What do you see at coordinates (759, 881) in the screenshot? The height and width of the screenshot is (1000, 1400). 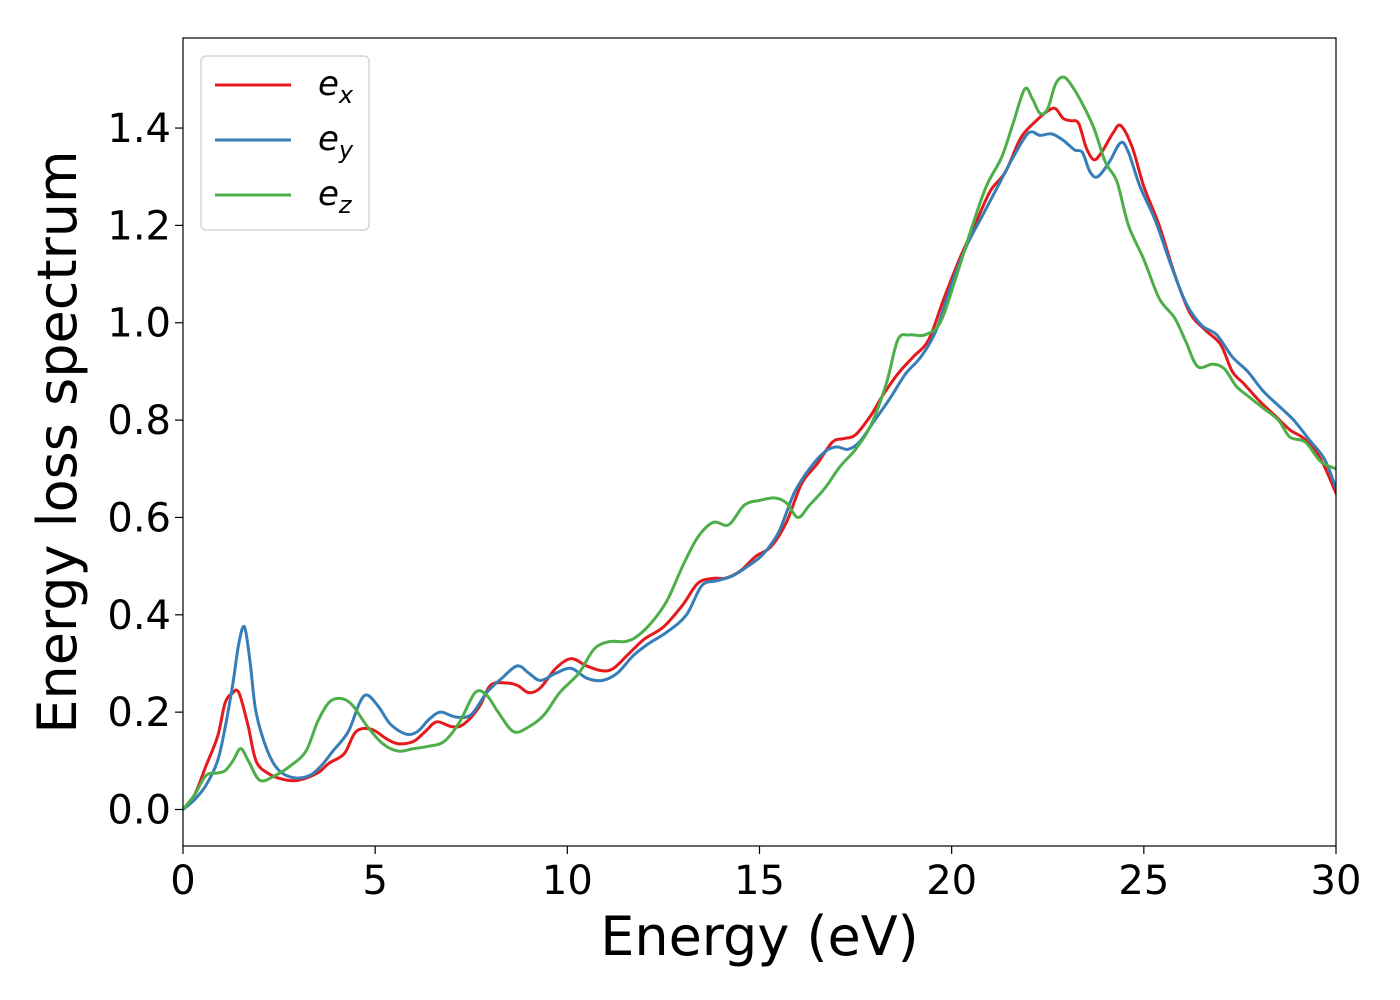 I see `x-tick-label: 15` at bounding box center [759, 881].